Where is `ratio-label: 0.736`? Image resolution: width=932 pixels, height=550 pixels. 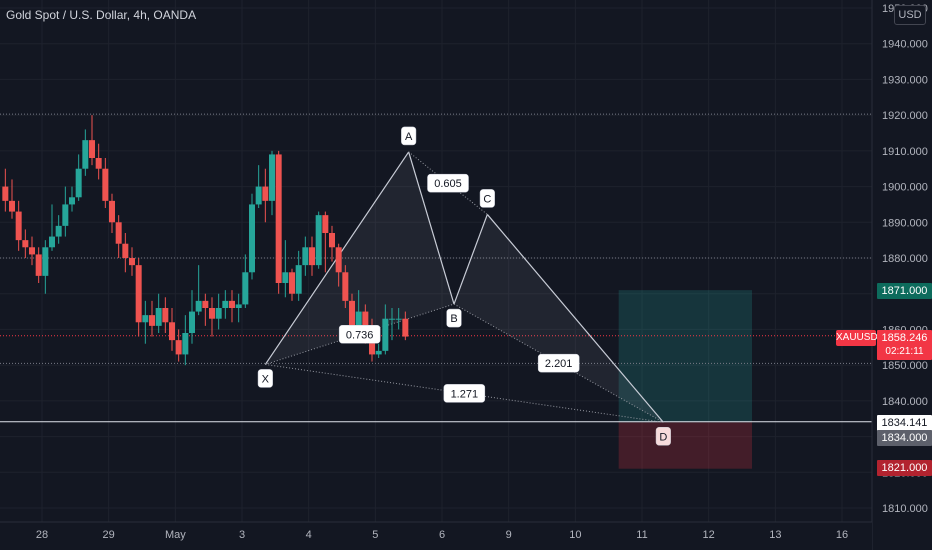 ratio-label: 0.736 is located at coordinates (360, 335).